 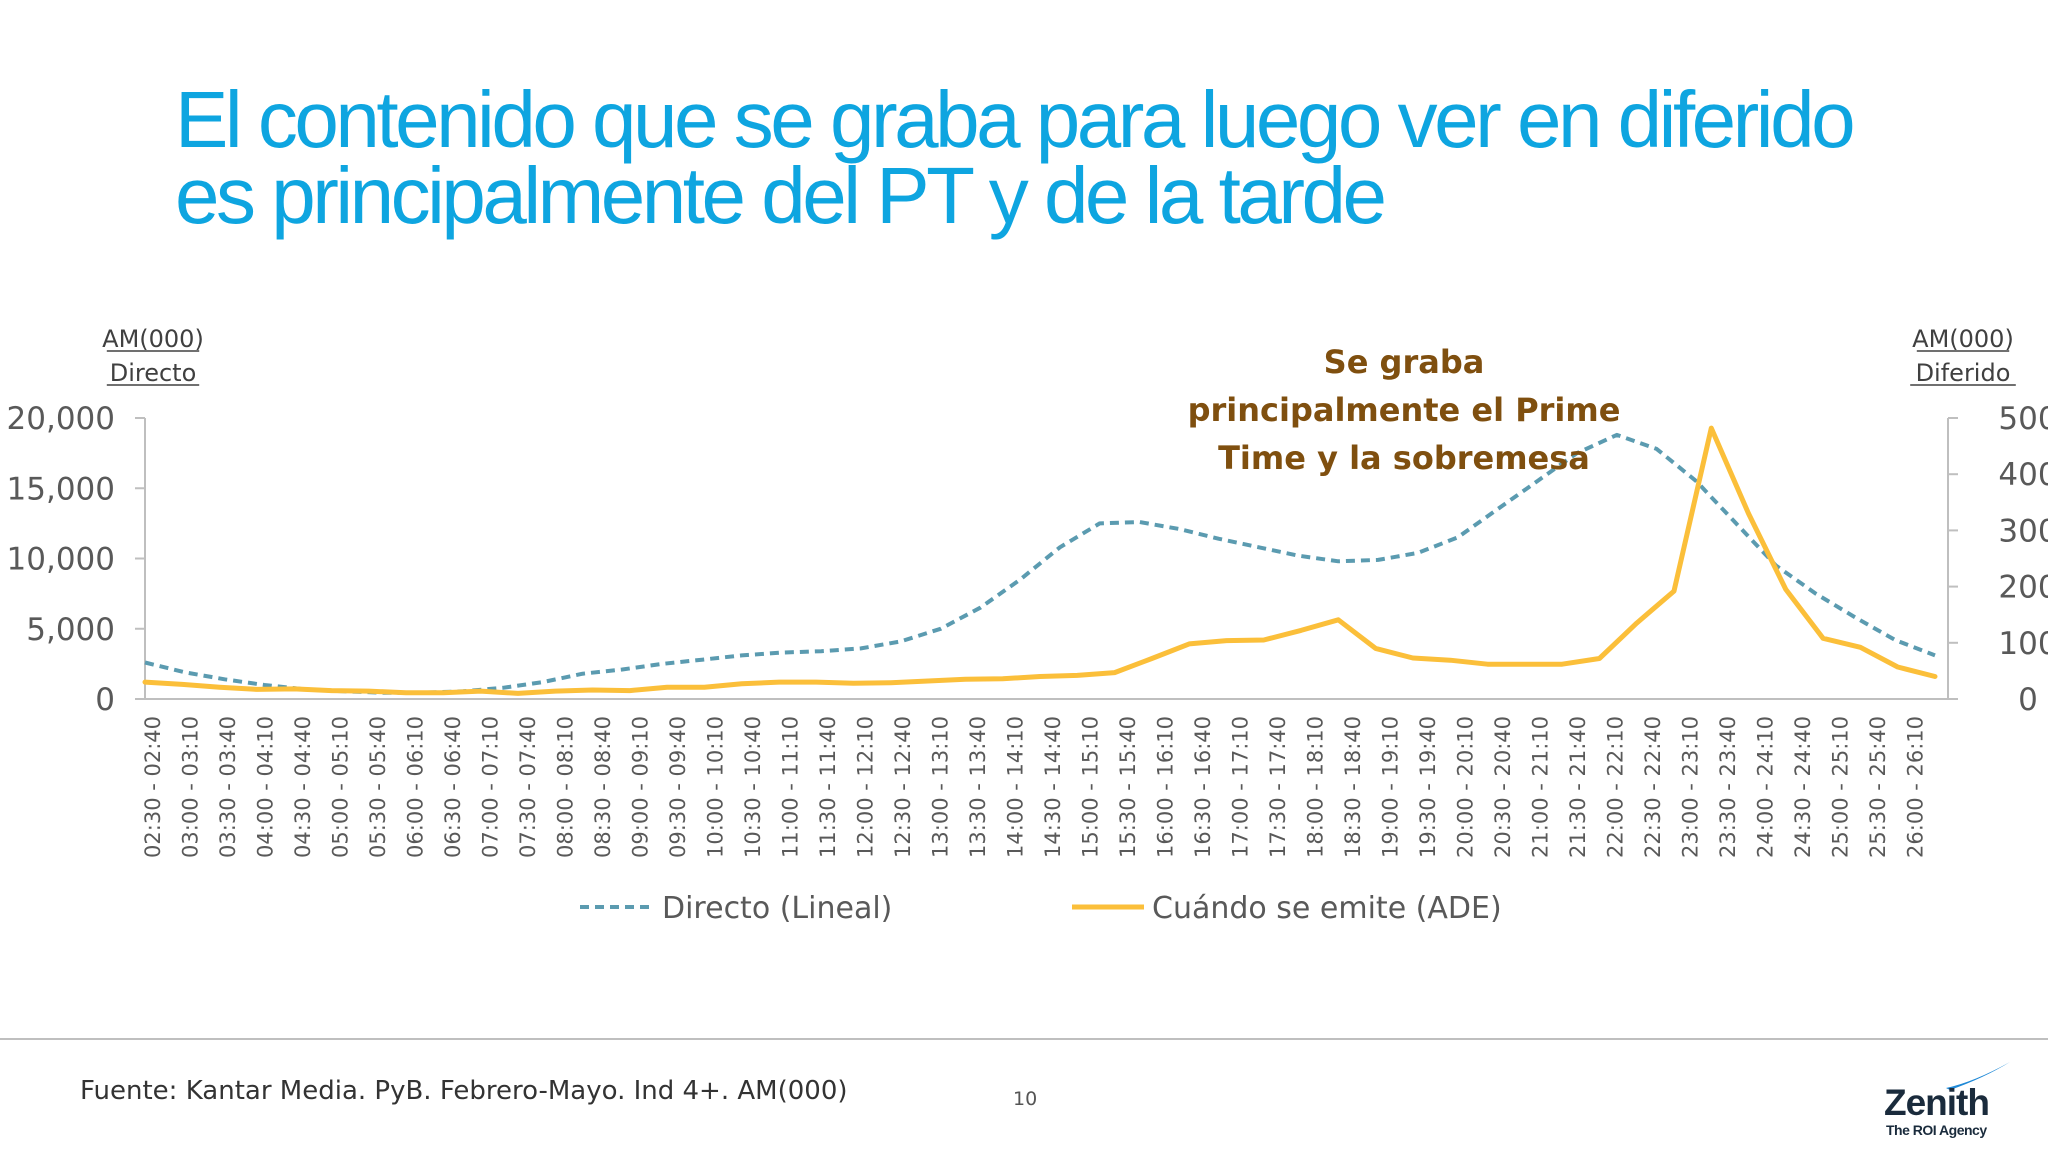 I want to click on logo-swoosh-icon, so click(x=1978, y=1076).